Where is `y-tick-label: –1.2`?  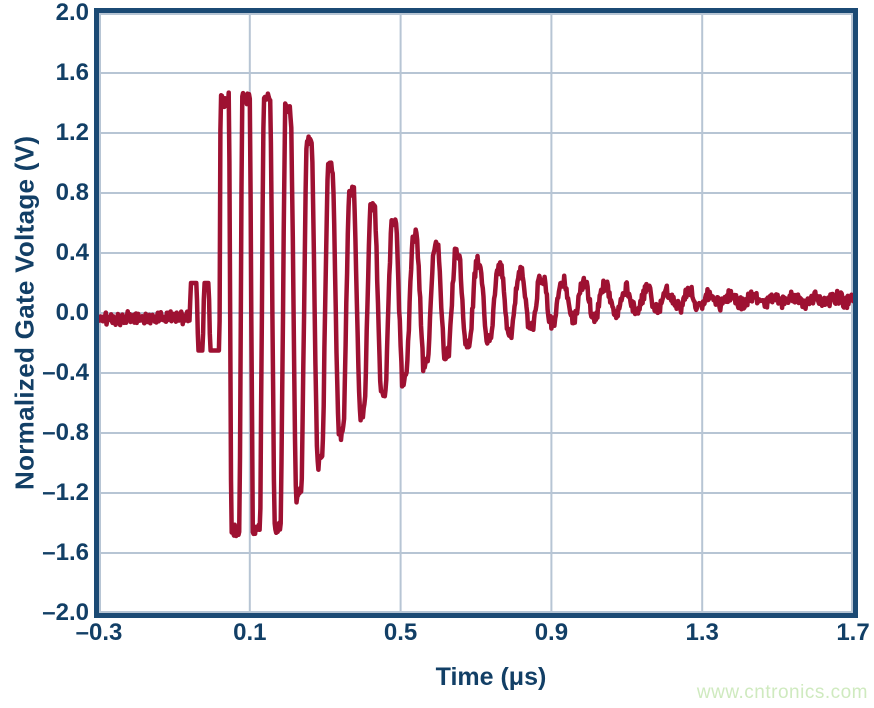
y-tick-label: –1.2 is located at coordinates (65, 492).